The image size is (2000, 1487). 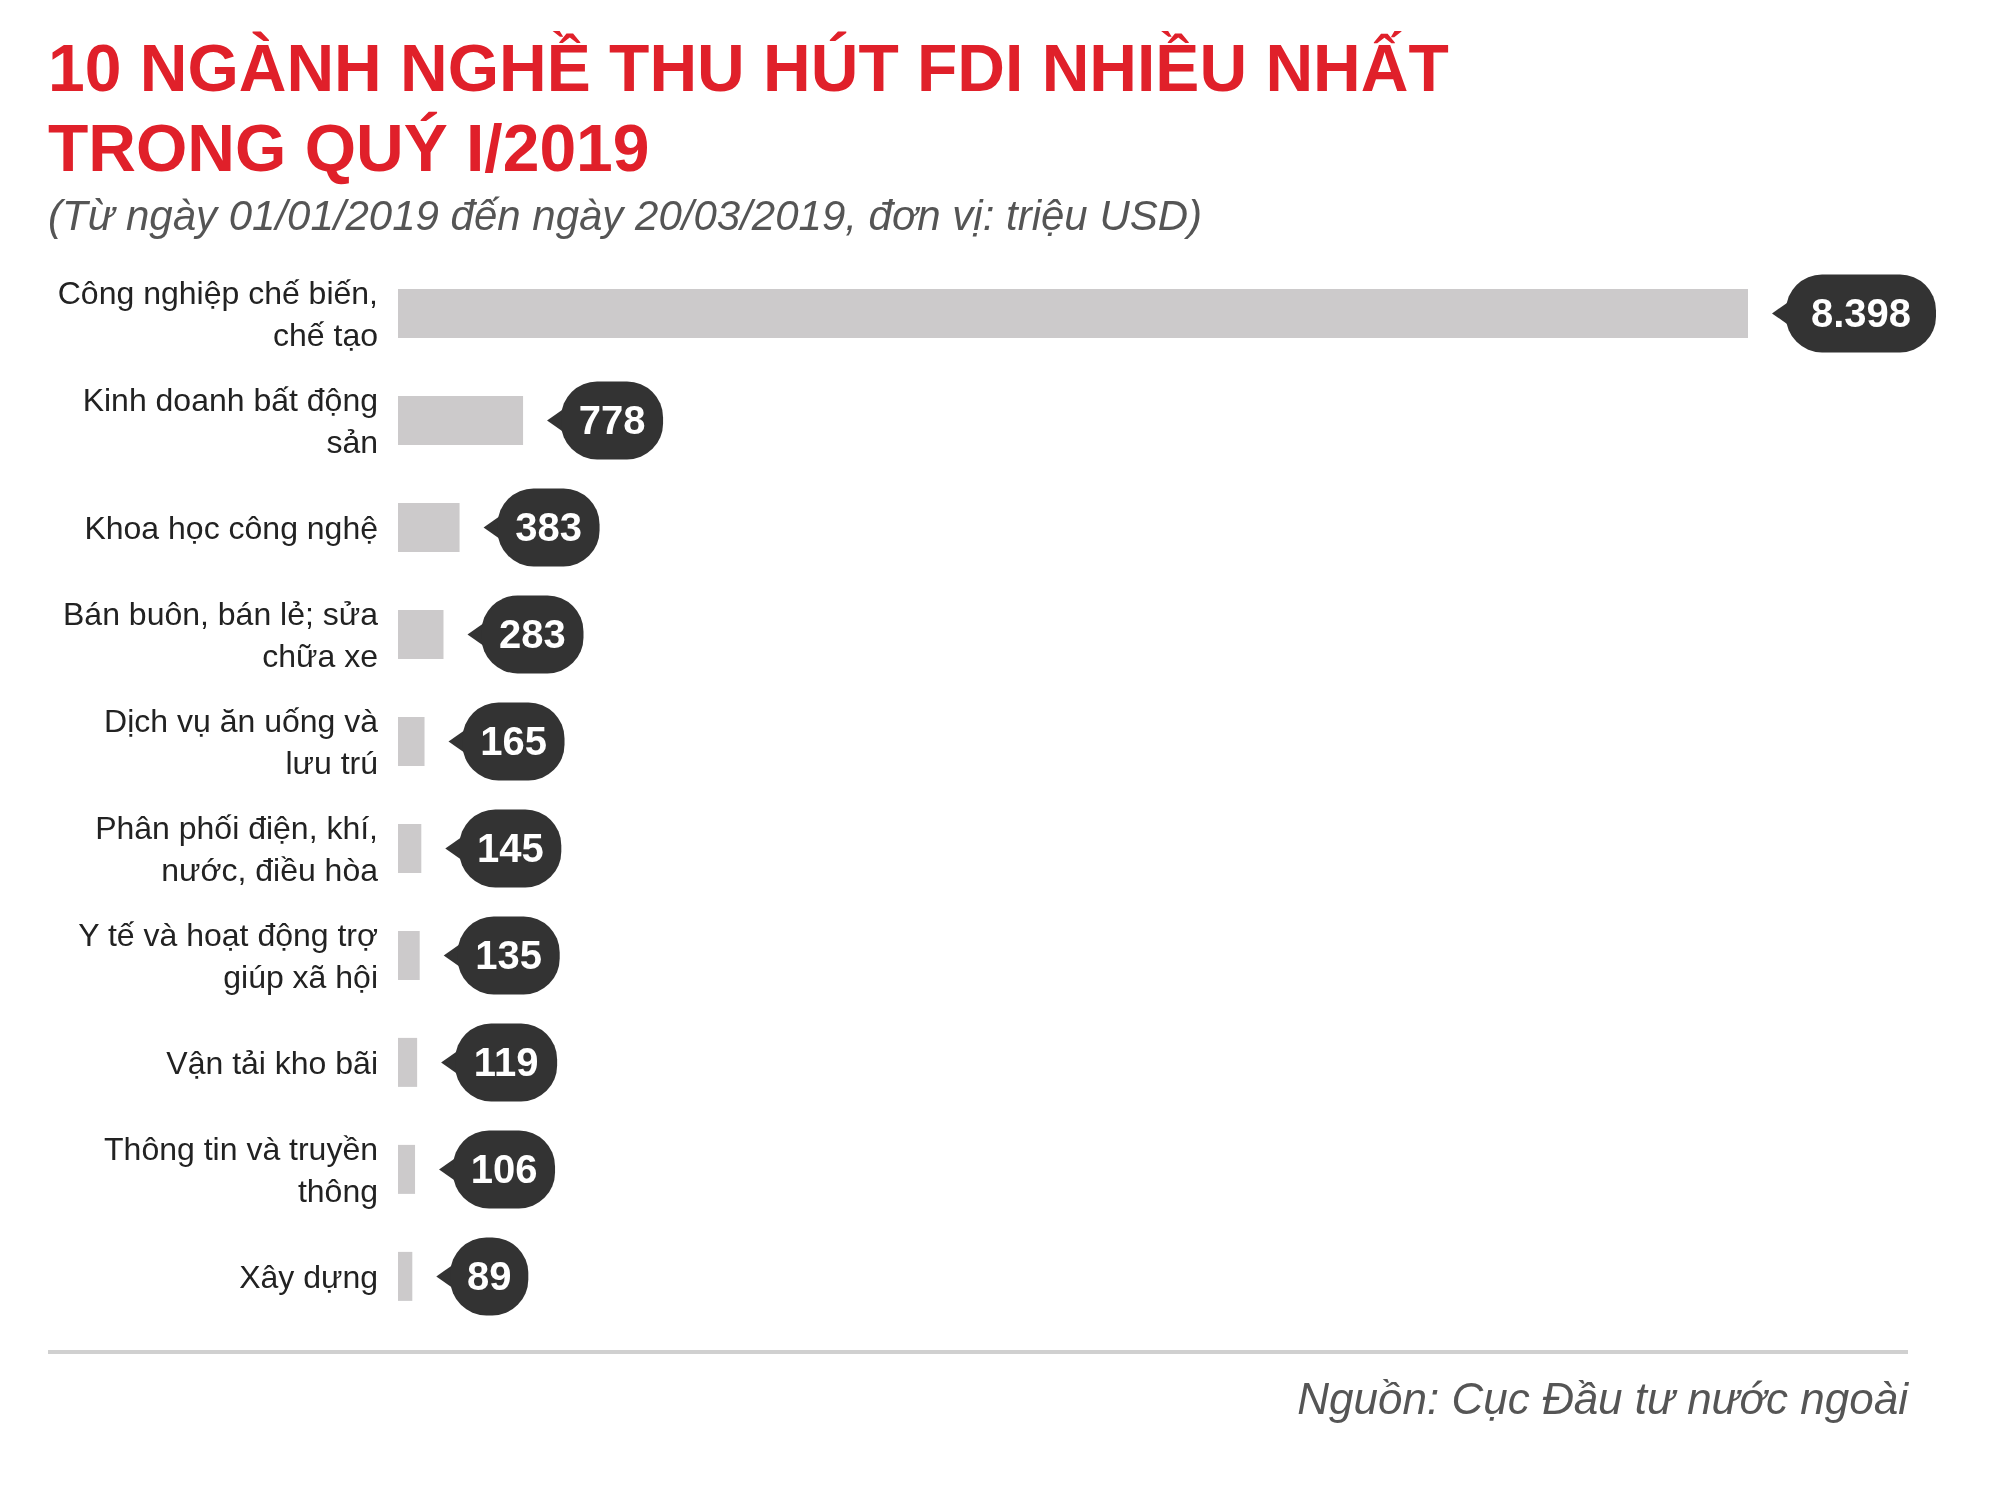 What do you see at coordinates (229, 421) in the screenshot?
I see `y-tick-label: Kinh doanh bất động sản` at bounding box center [229, 421].